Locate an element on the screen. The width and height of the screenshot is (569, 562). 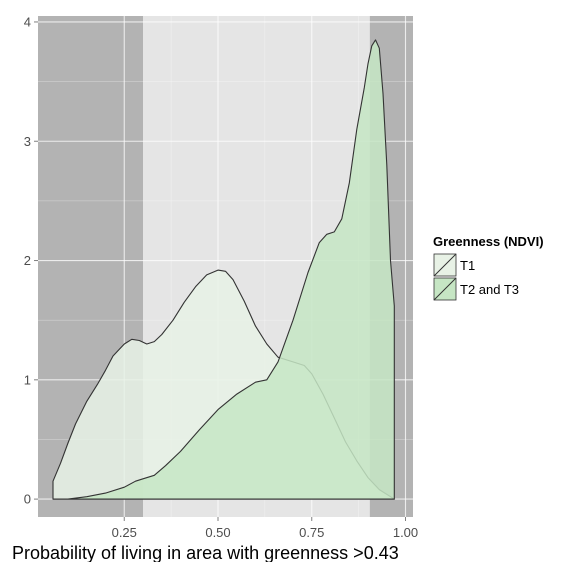
legend-title: Greenness (NDVI) is located at coordinates (488, 241).